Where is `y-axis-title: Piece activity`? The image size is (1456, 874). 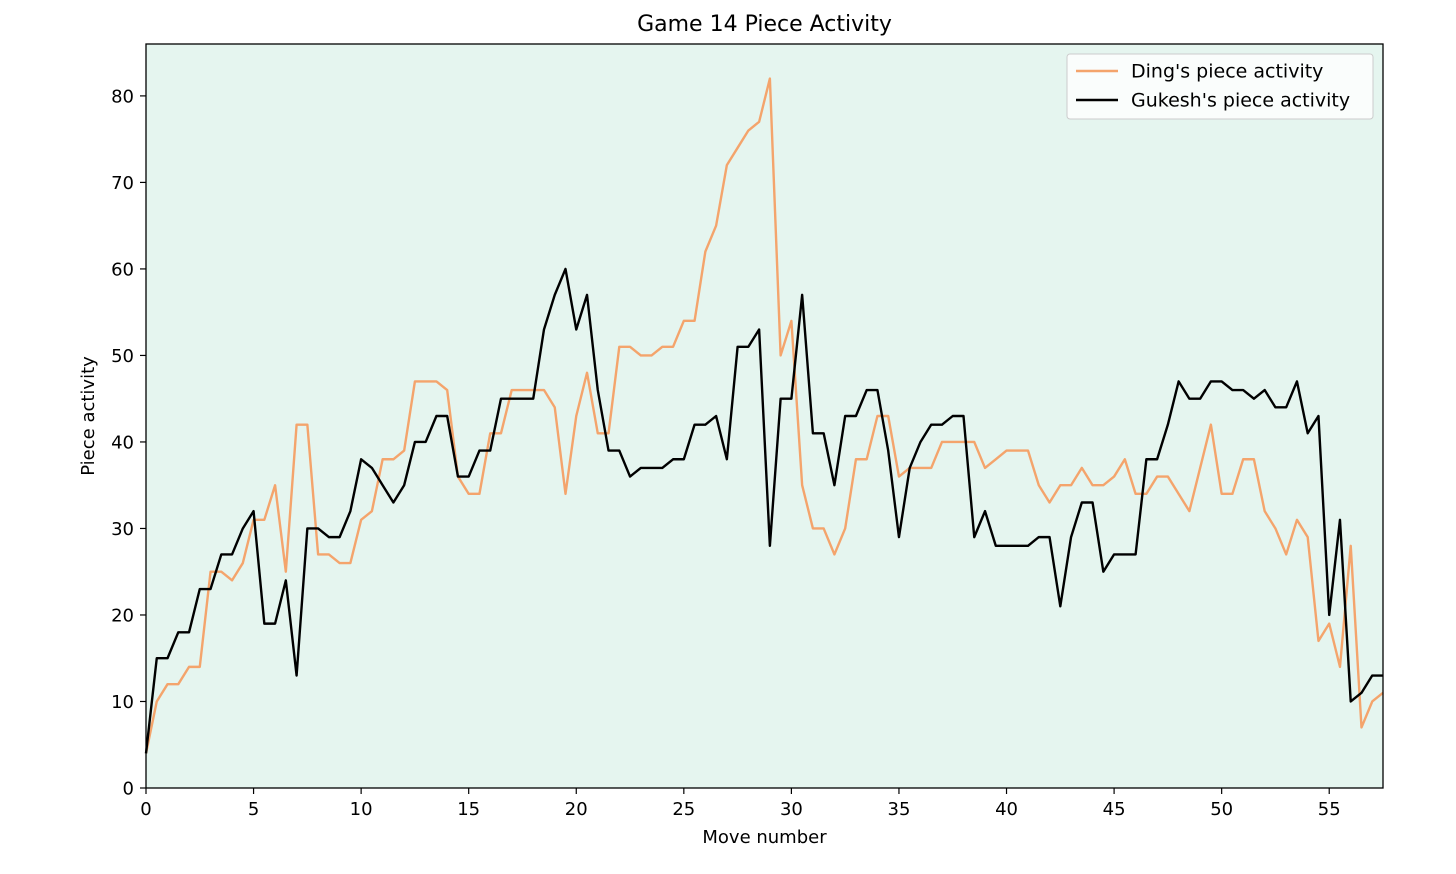
y-axis-title: Piece activity is located at coordinates (88, 416).